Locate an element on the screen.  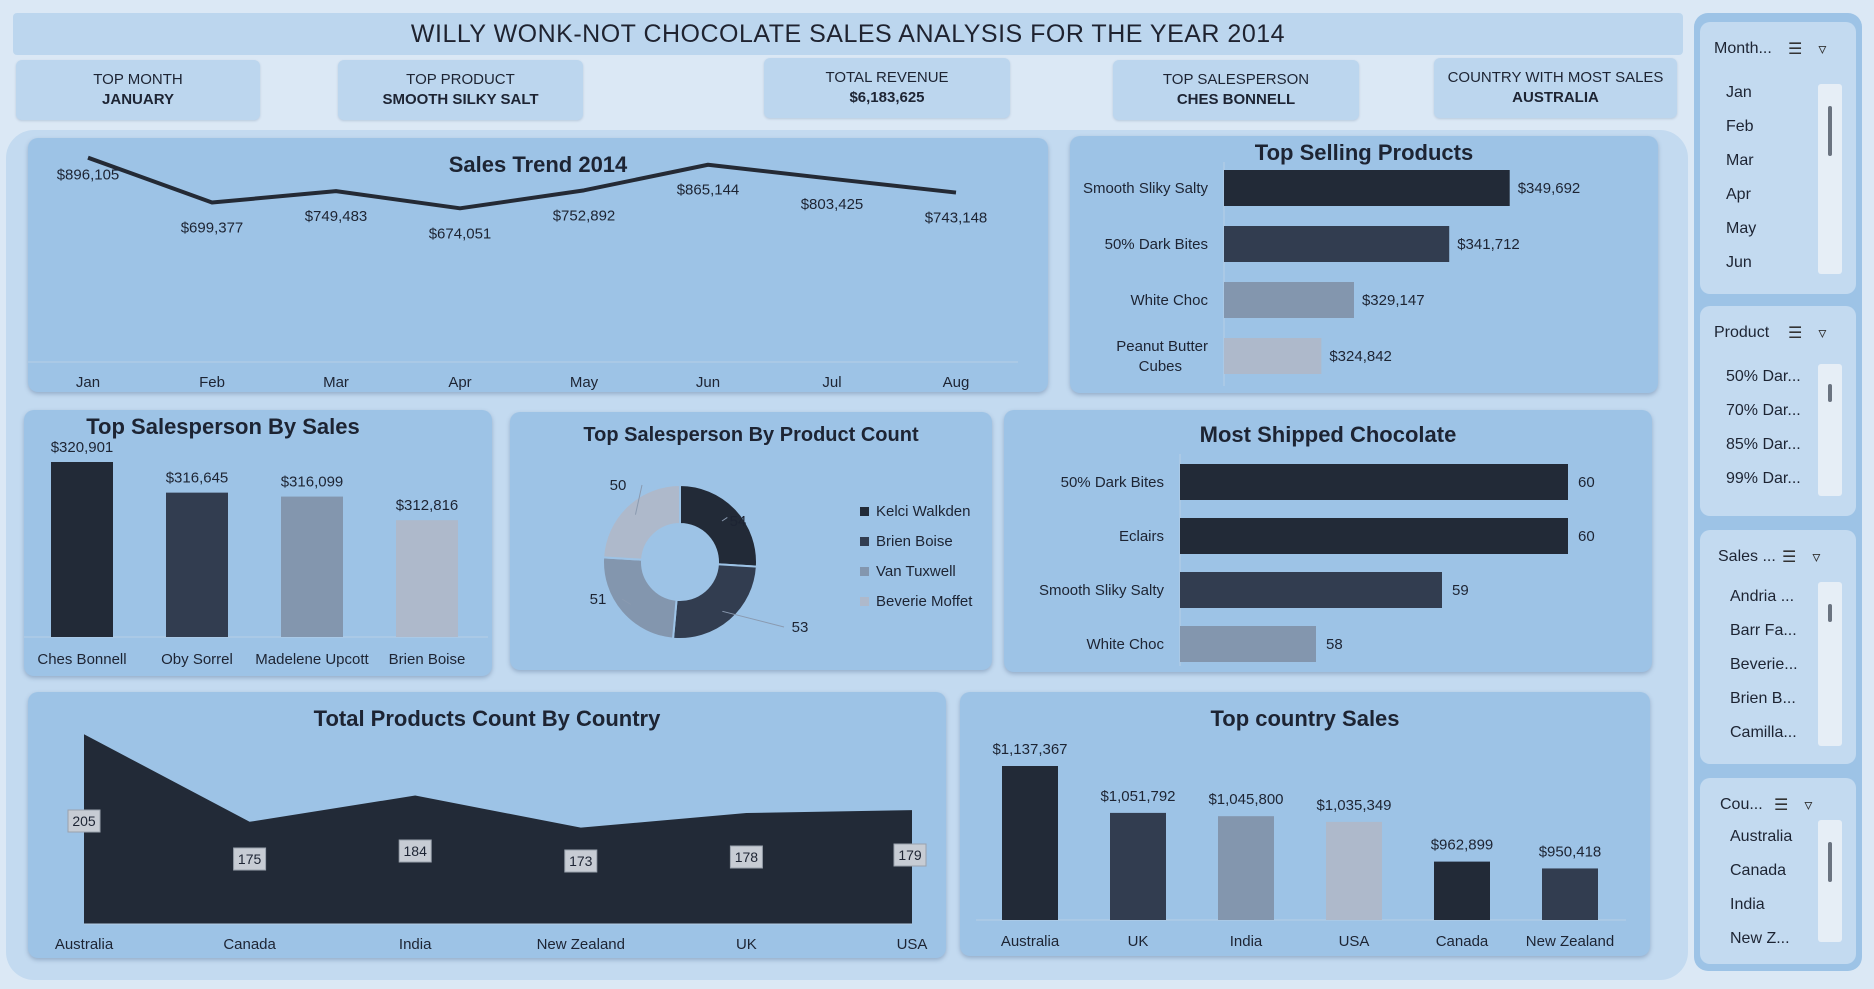
kpi-value: SMOOTH SILKY SALT is located at coordinates (460, 99).